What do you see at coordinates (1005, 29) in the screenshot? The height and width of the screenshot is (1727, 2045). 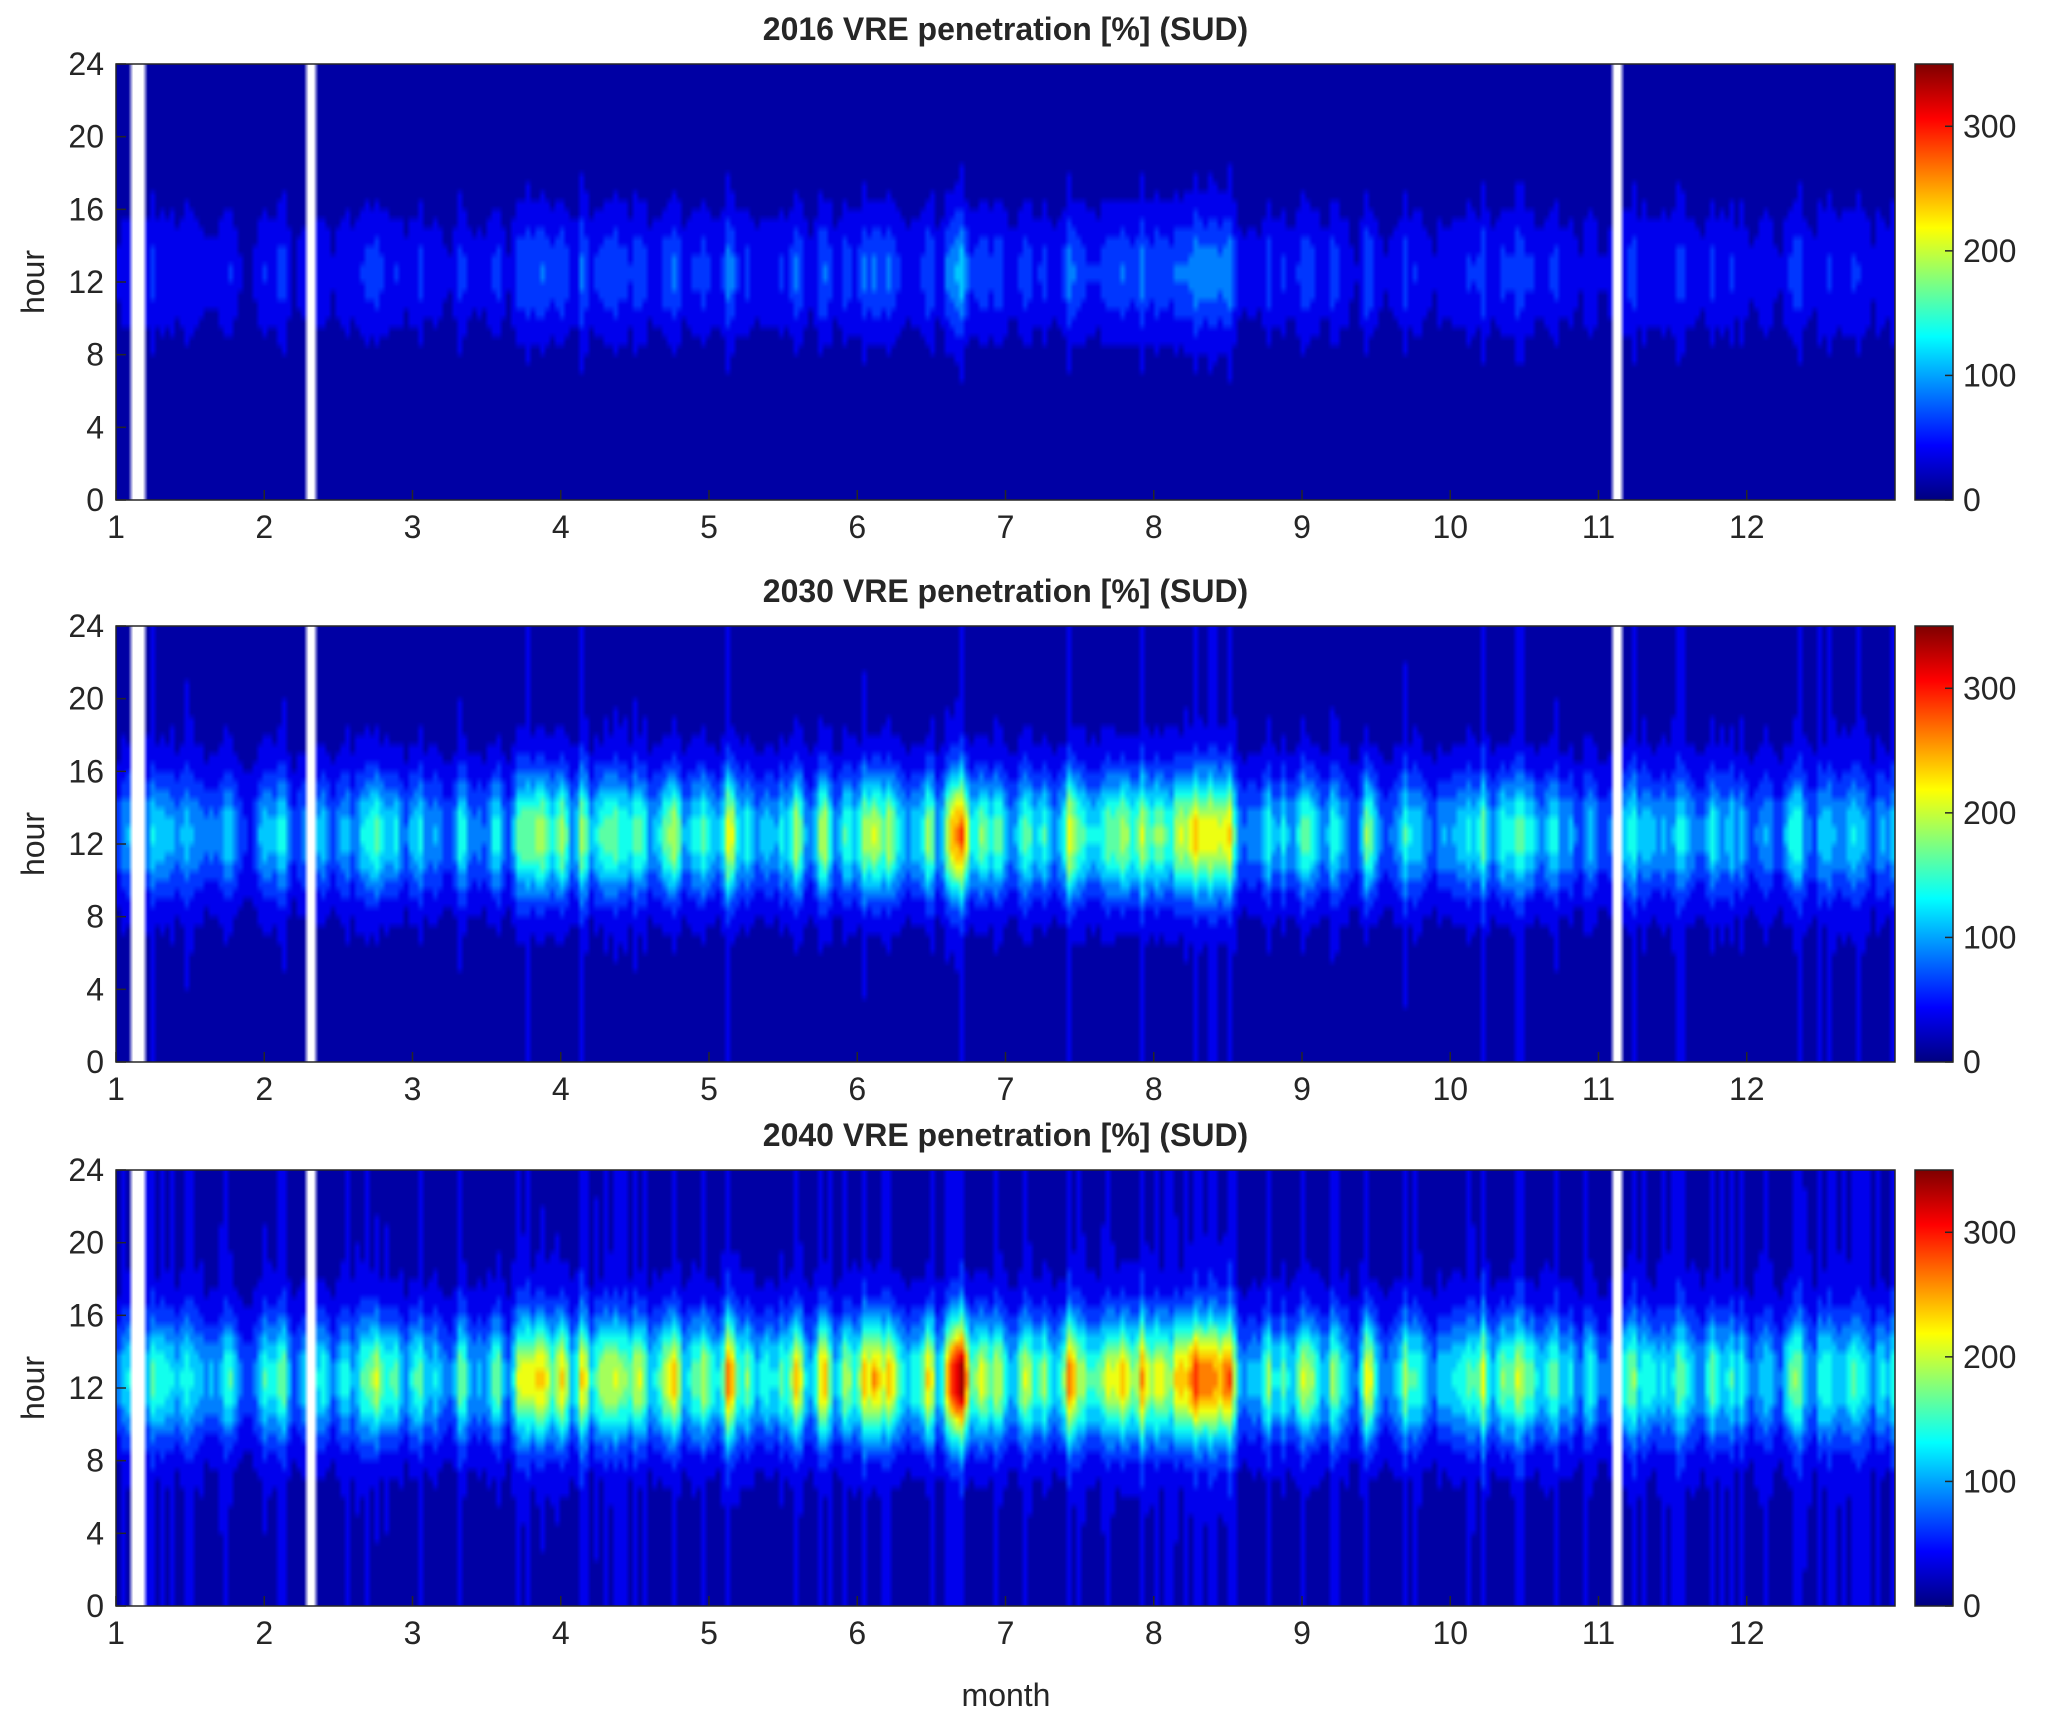 I see `panel-title: 2016 VRE penetration [%] (SUD)` at bounding box center [1005, 29].